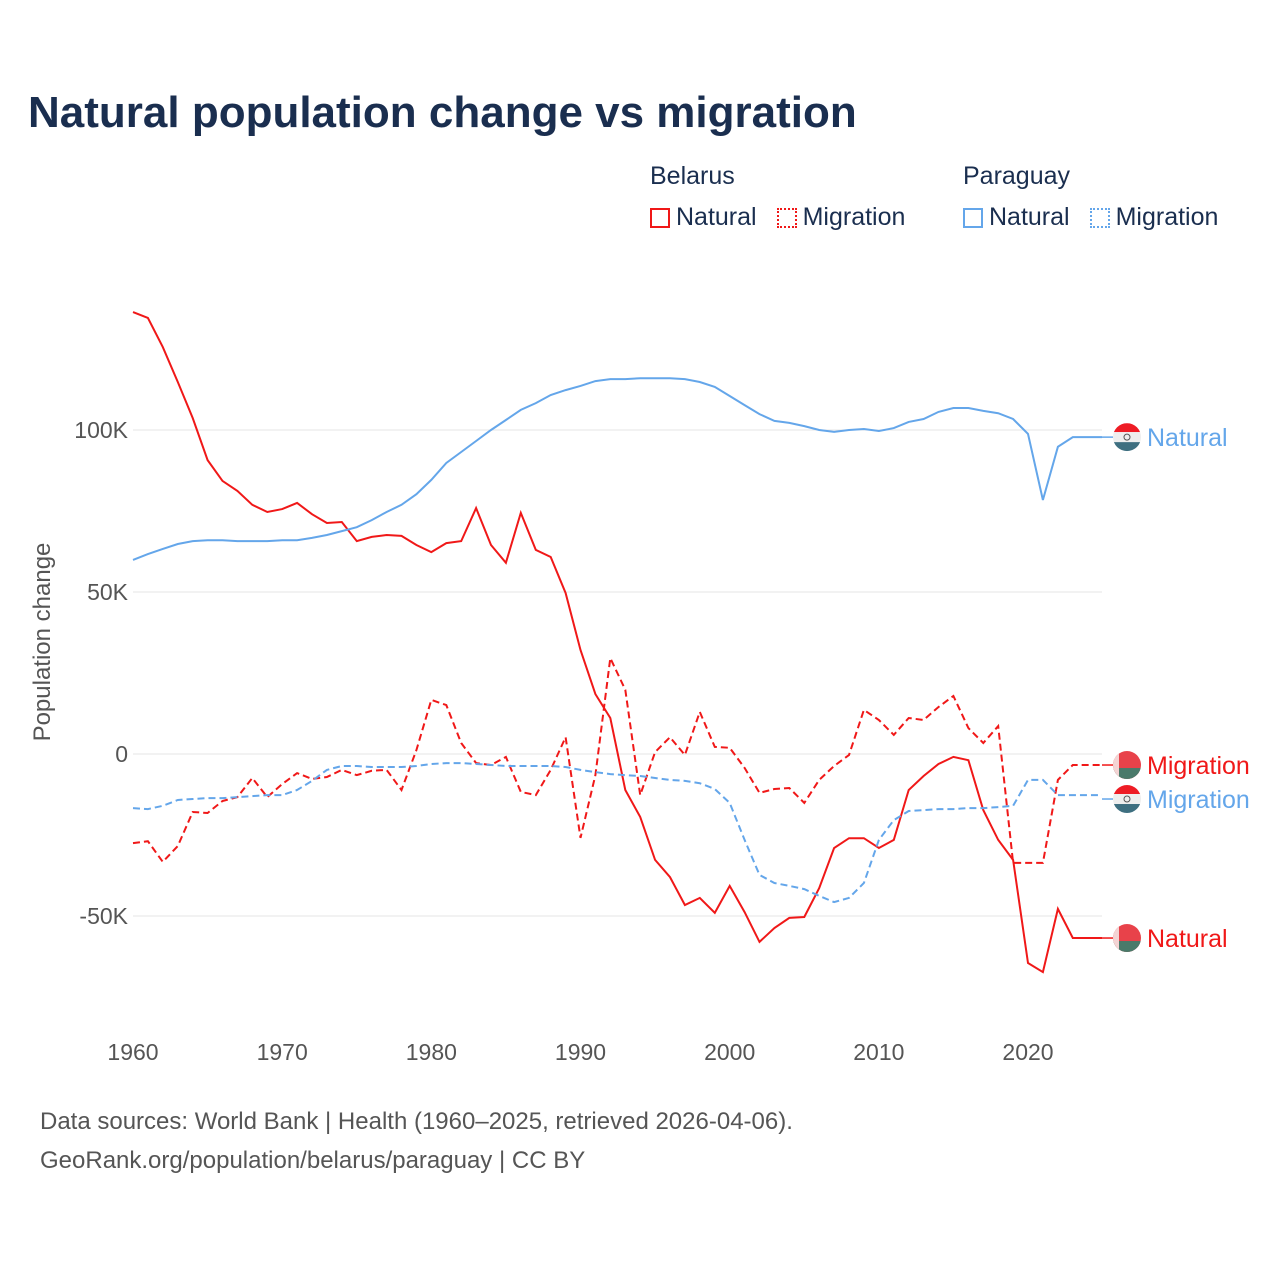 This screenshot has width=1280, height=1280. Describe the element at coordinates (42, 642) in the screenshot. I see `y-axis-label: Population change` at that location.